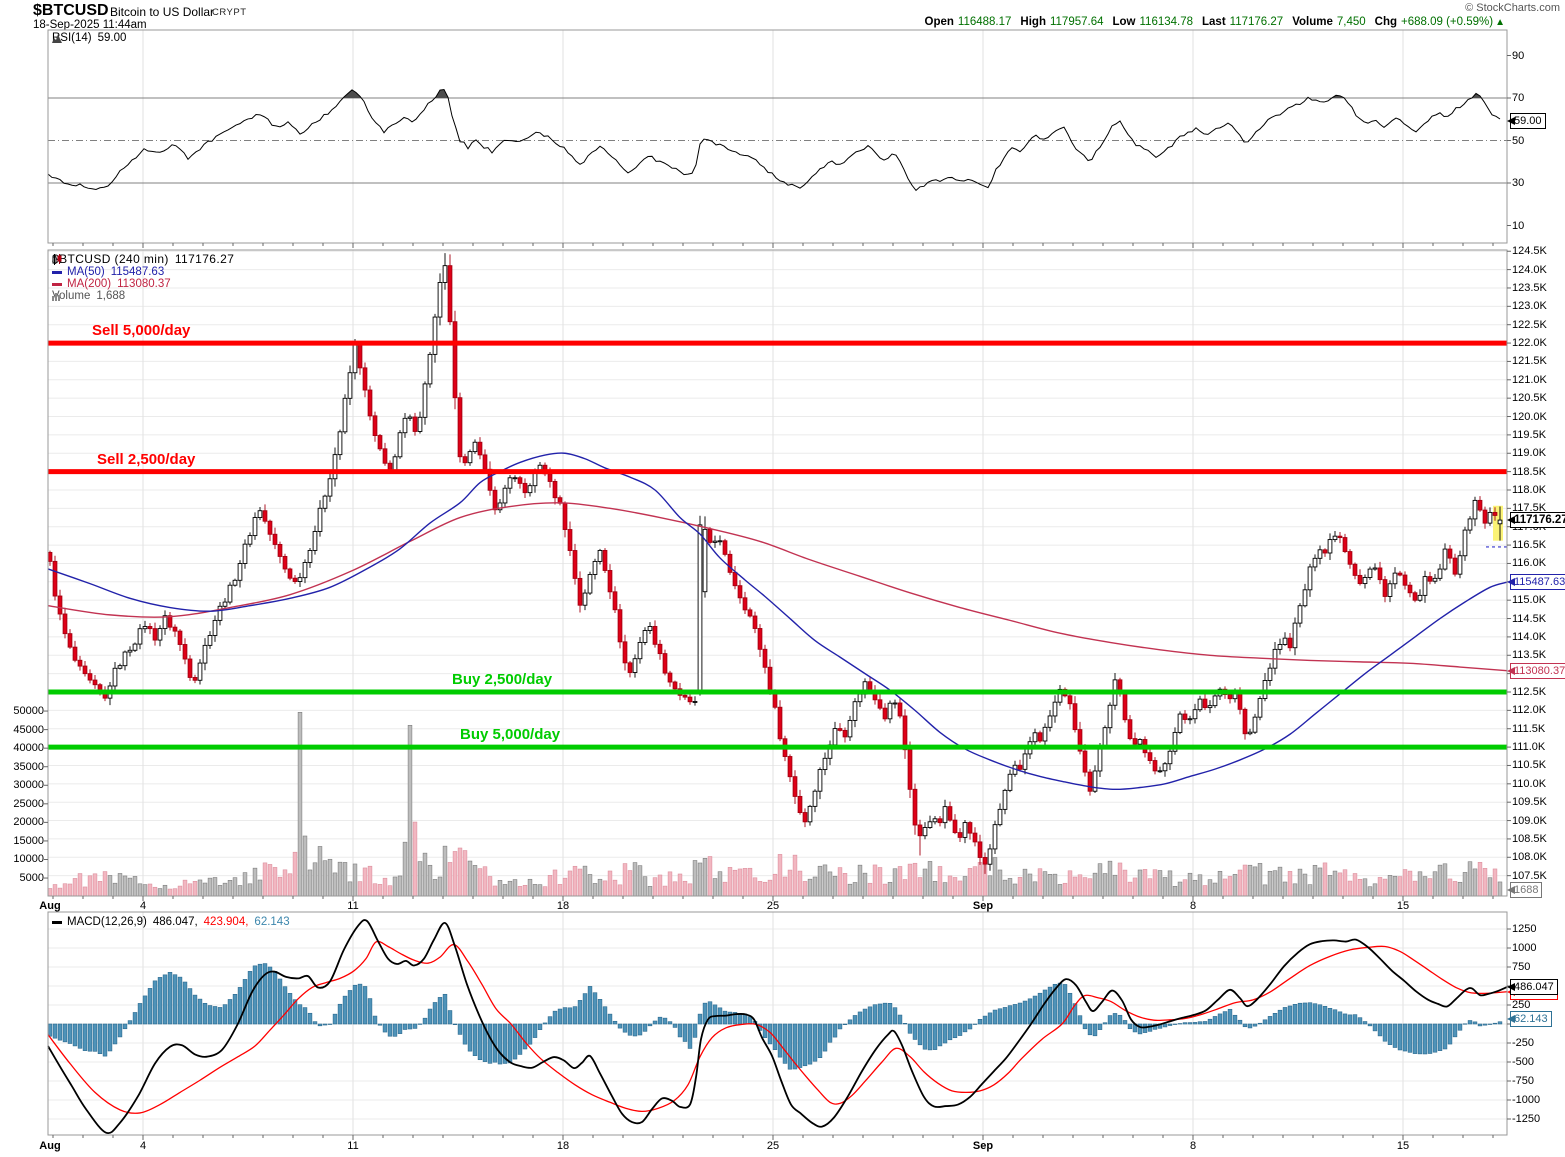  Describe the element at coordinates (1529, 306) in the screenshot. I see `price-axis-label: 123.0K` at that location.